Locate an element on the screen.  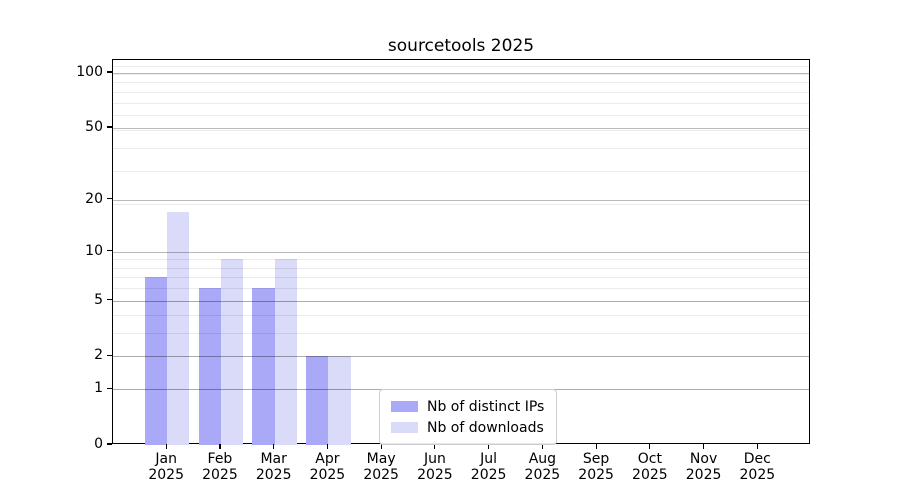
legend-item-distinct-ips: Nb of distinct IPs is located at coordinates (467, 406).